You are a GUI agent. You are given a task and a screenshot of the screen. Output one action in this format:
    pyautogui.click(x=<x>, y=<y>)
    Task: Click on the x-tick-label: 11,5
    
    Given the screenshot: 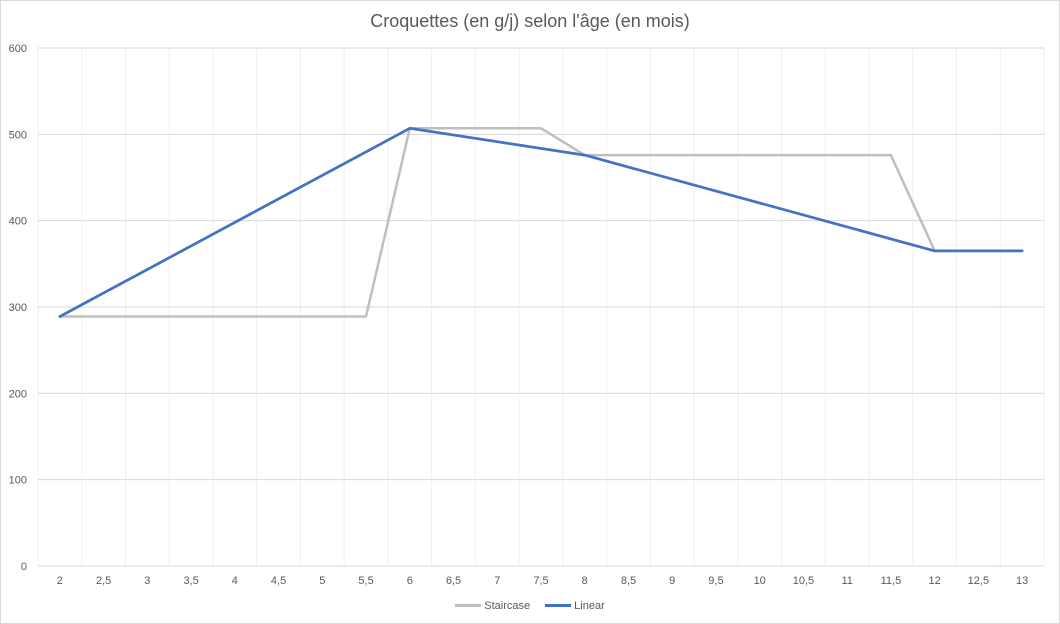 What is the action you would take?
    pyautogui.click(x=891, y=581)
    